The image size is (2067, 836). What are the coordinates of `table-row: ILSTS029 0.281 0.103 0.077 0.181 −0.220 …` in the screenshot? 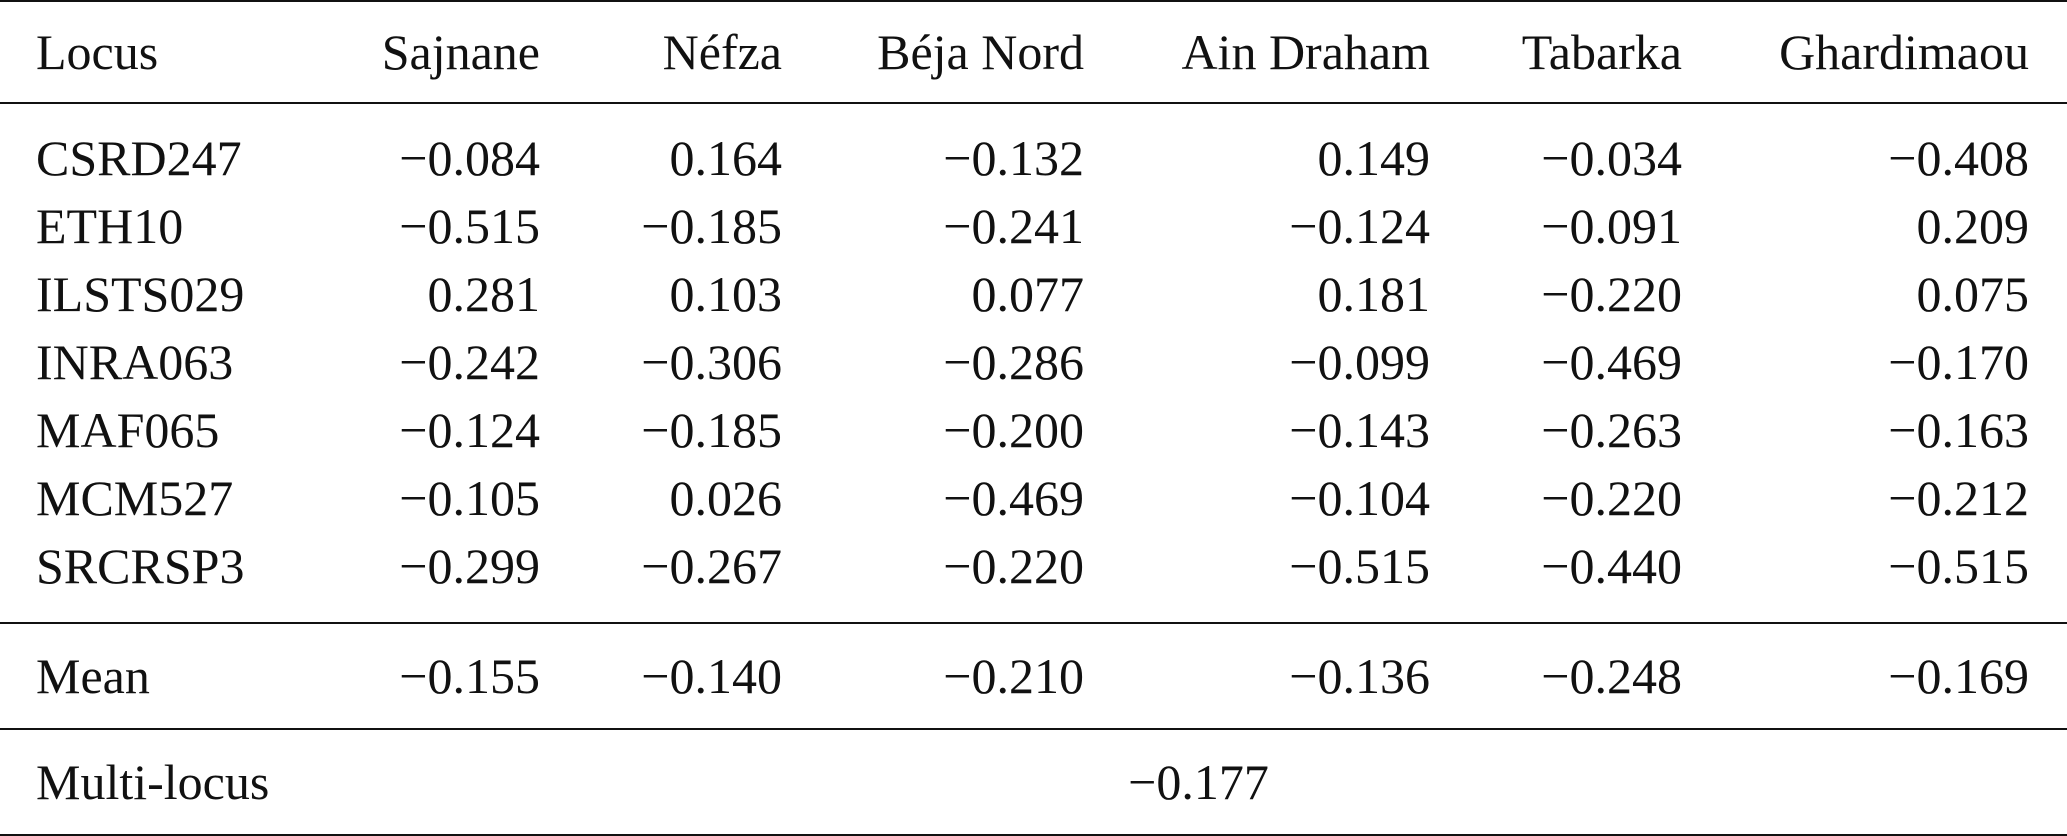 It's located at (1033, 294).